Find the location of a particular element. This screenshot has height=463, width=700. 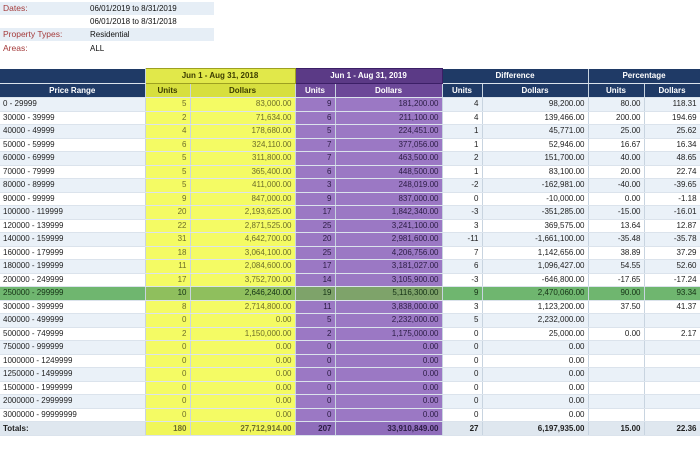

cell-units-2018: 4 is located at coordinates (168, 131).